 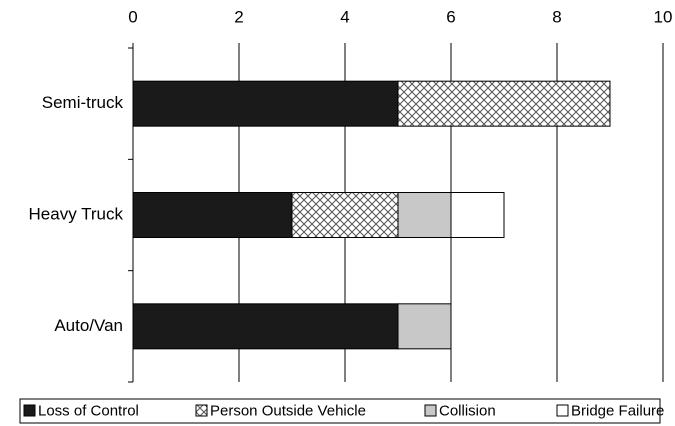 What do you see at coordinates (663, 16) in the screenshot?
I see `x-tick-label: 10` at bounding box center [663, 16].